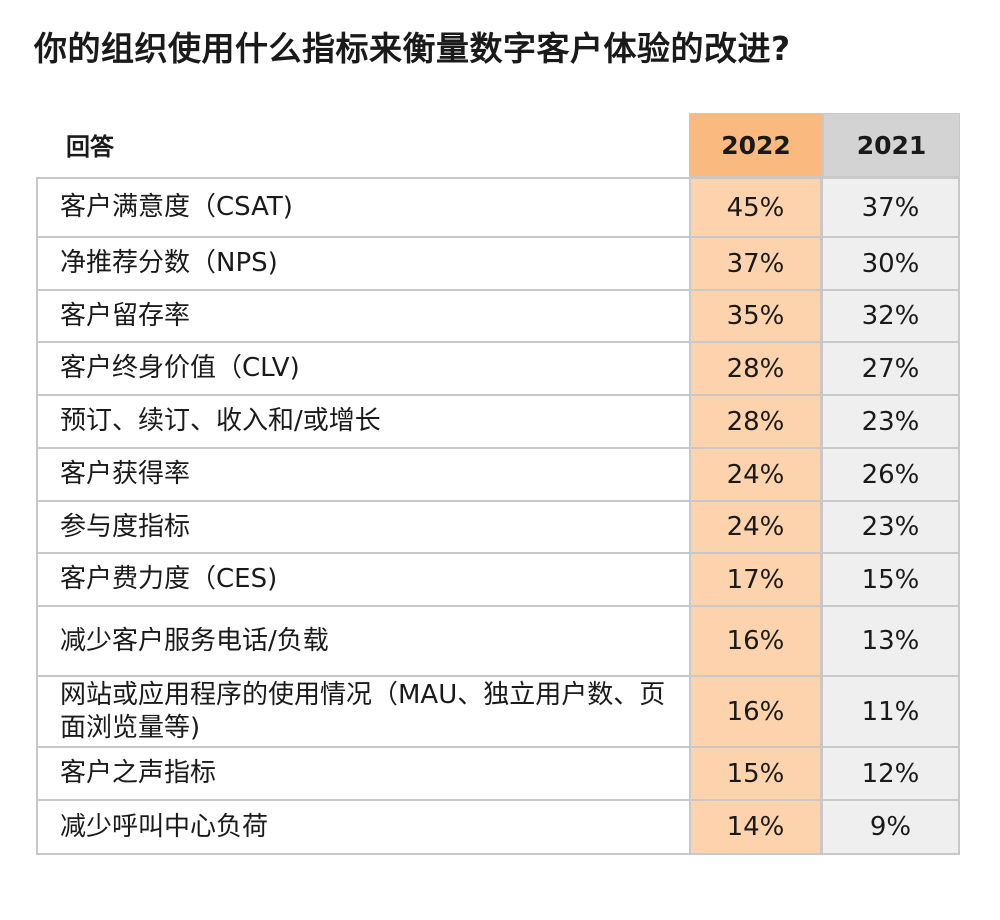 This screenshot has width=1000, height=920. What do you see at coordinates (756, 827) in the screenshot?
I see `value-2022: 14%` at bounding box center [756, 827].